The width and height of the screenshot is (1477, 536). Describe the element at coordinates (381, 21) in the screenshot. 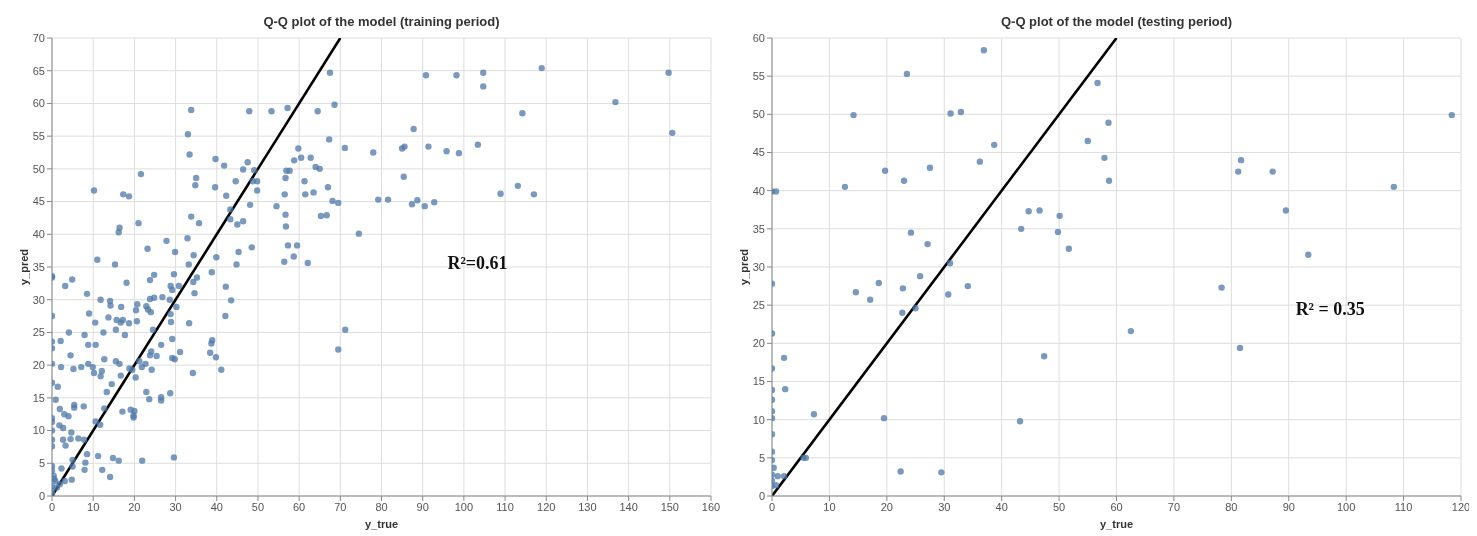

I see `chart-title: Q-Q plot of the model (training period)` at that location.